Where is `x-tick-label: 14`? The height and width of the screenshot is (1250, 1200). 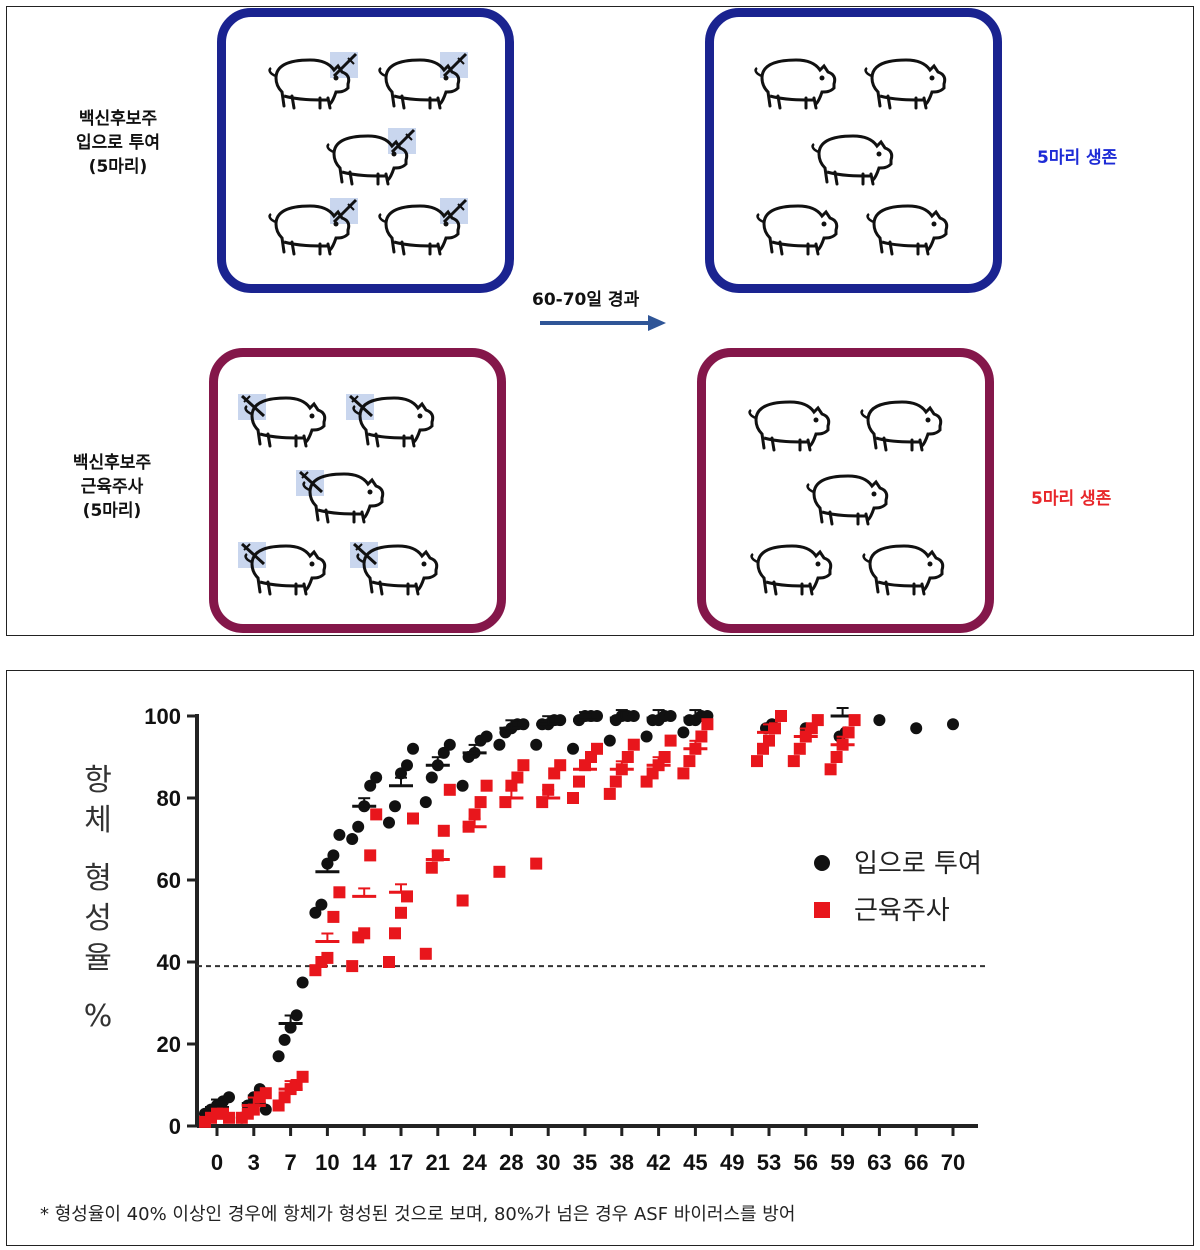 x-tick-label: 14 is located at coordinates (364, 1162).